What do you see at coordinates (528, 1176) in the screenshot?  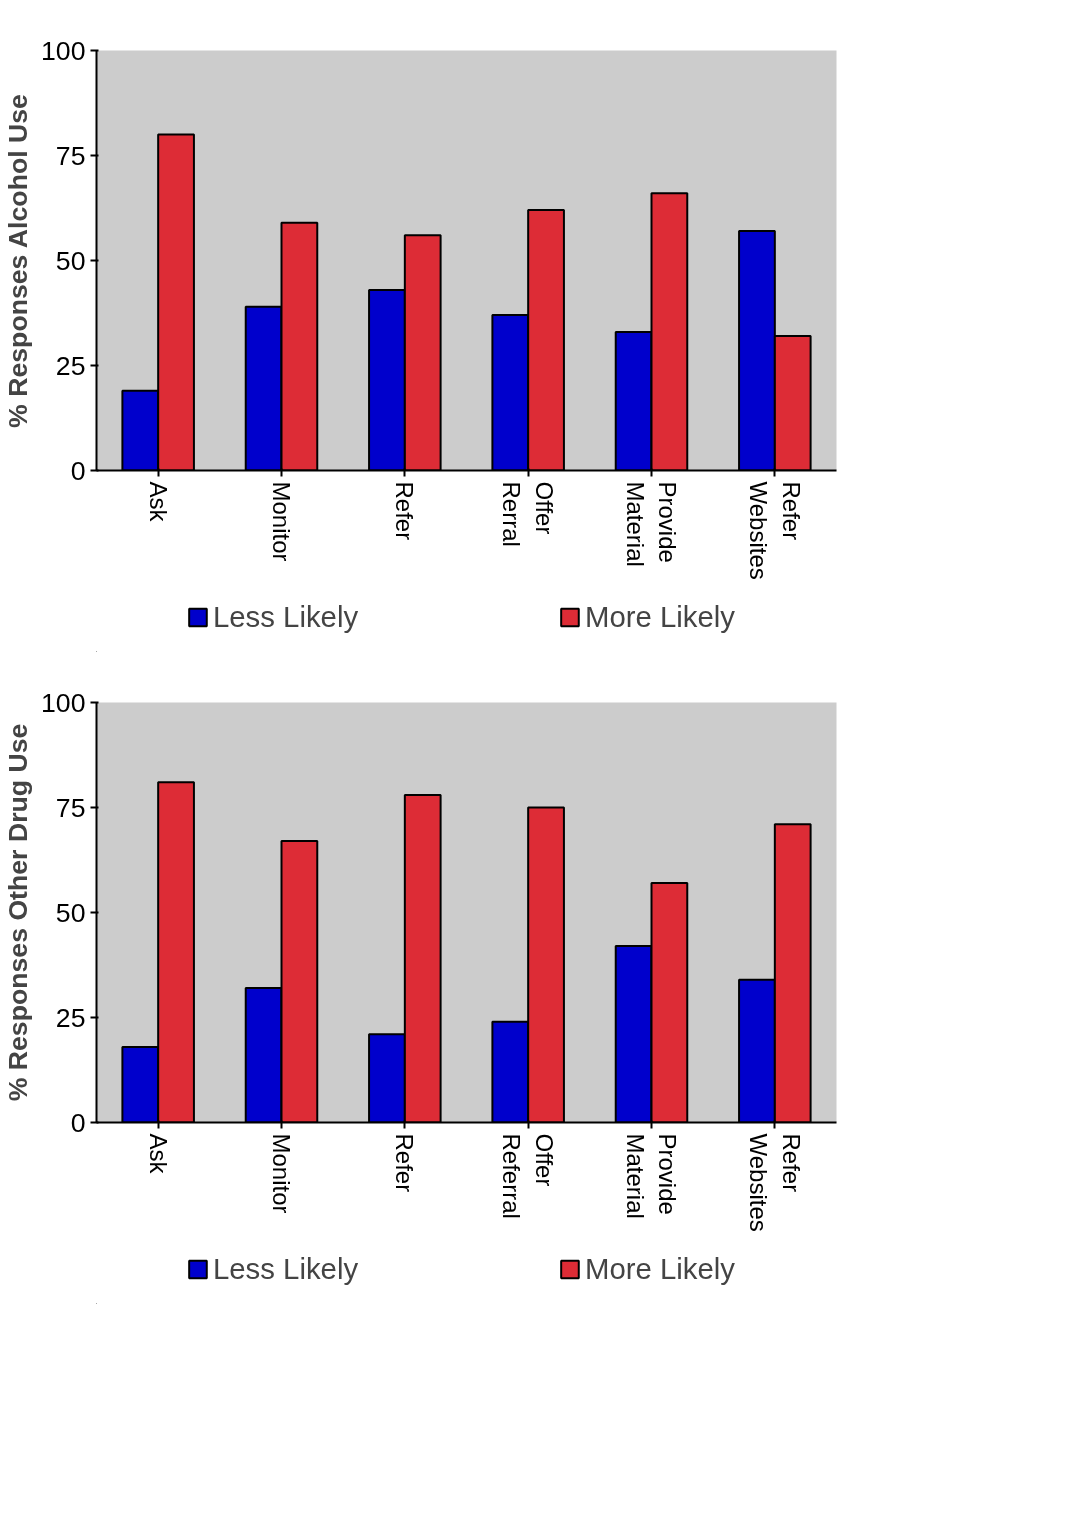 I see `x-tick-label: Offer Referral` at bounding box center [528, 1176].